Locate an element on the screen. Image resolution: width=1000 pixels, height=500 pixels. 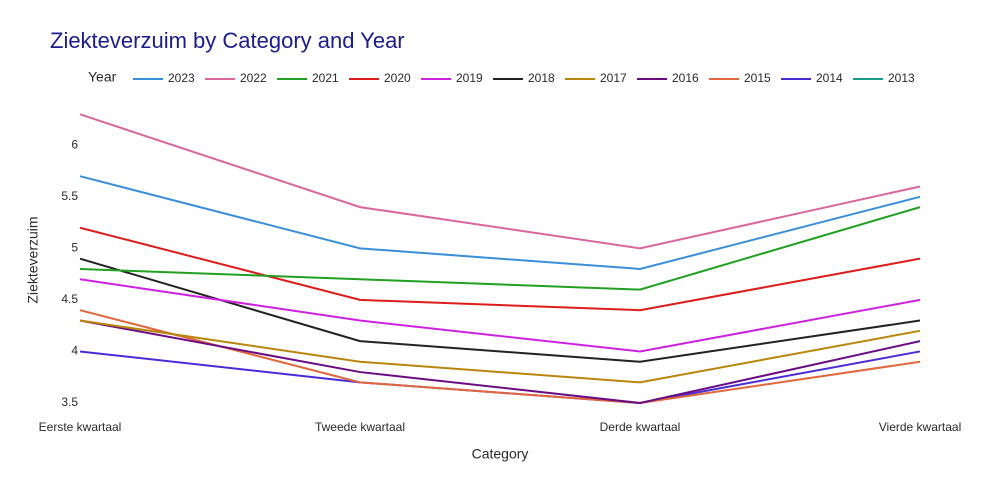
x-tick-label: Vierde kwartaal is located at coordinates (920, 427).